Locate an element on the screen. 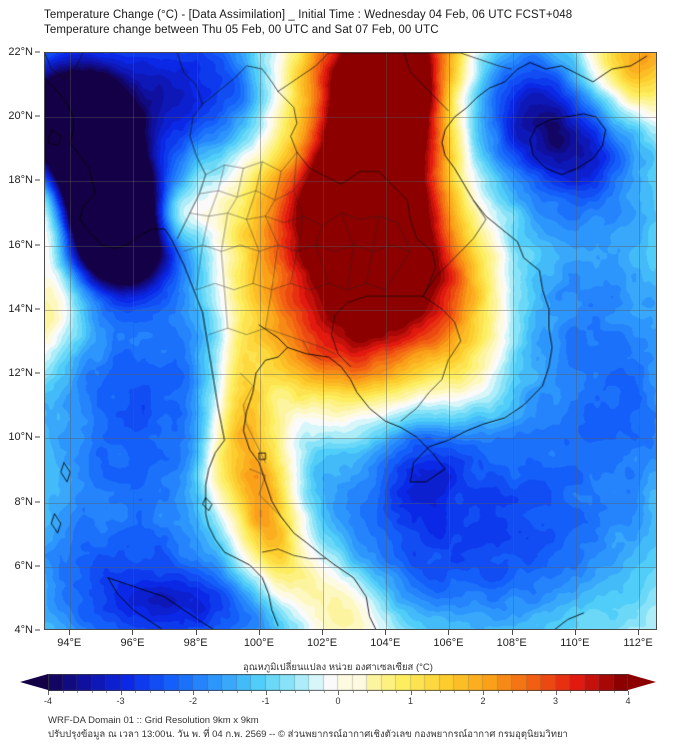  colorbar-tick-label: -2 is located at coordinates (193, 701).